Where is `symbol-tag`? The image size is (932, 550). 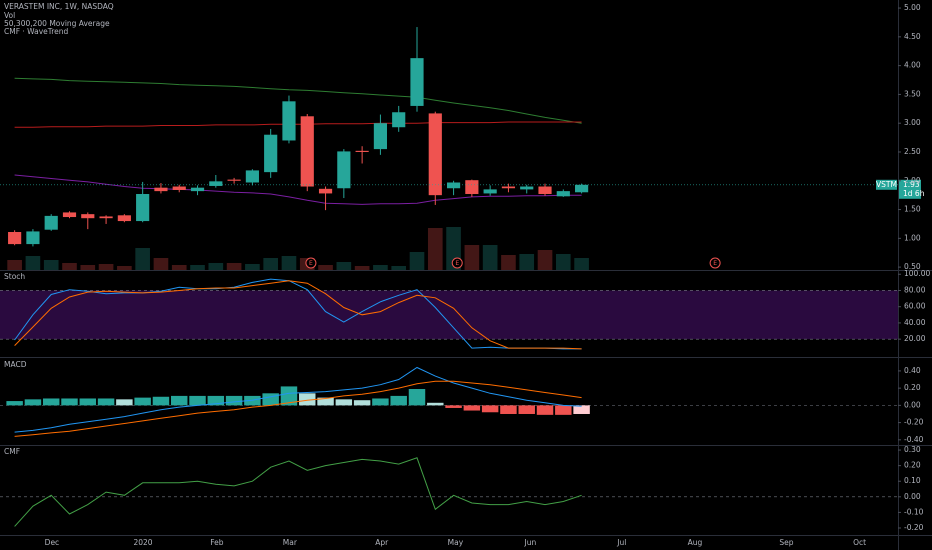 symbol-tag is located at coordinates (886, 184).